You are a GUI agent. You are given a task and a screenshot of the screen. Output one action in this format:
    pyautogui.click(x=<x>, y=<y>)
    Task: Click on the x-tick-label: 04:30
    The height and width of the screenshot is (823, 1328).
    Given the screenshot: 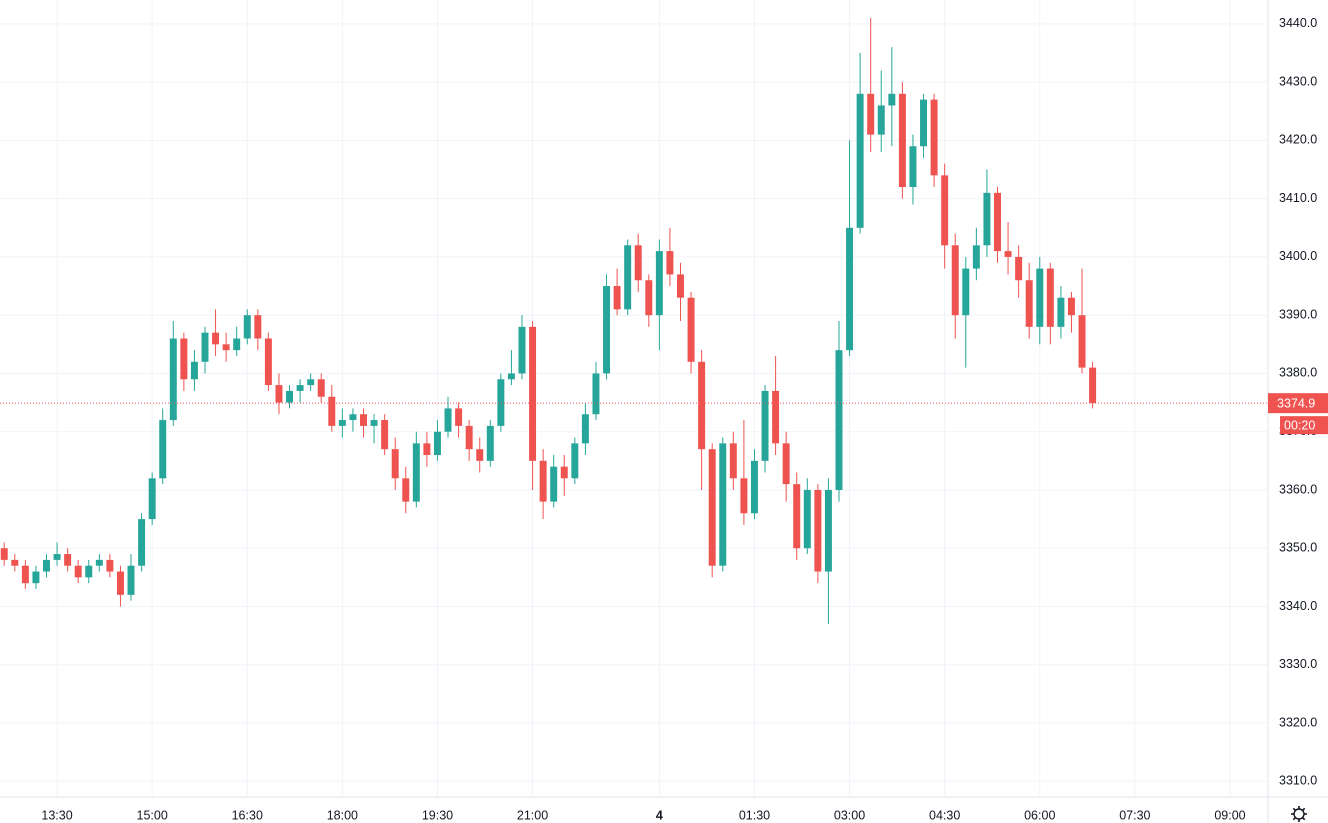 What is the action you would take?
    pyautogui.click(x=944, y=815)
    